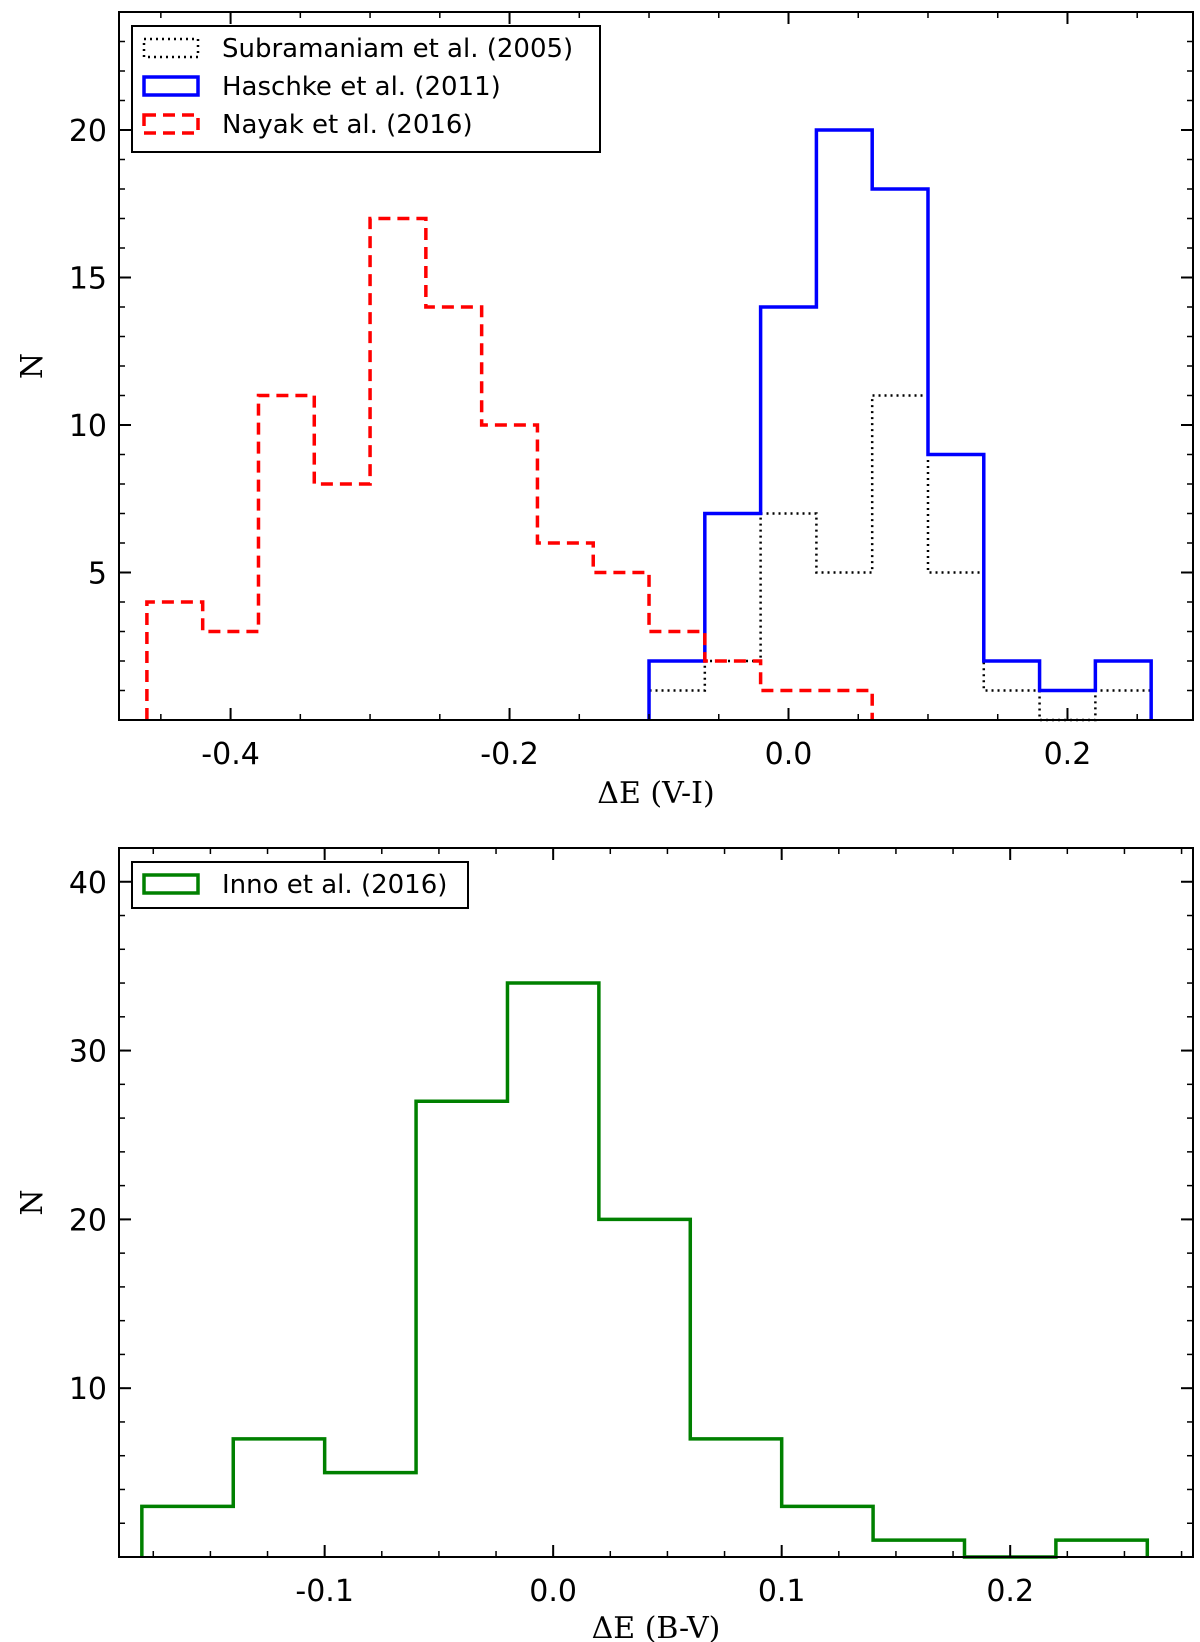  Describe the element at coordinates (509, 754) in the screenshot. I see `x-tick-label: -0.2` at that location.